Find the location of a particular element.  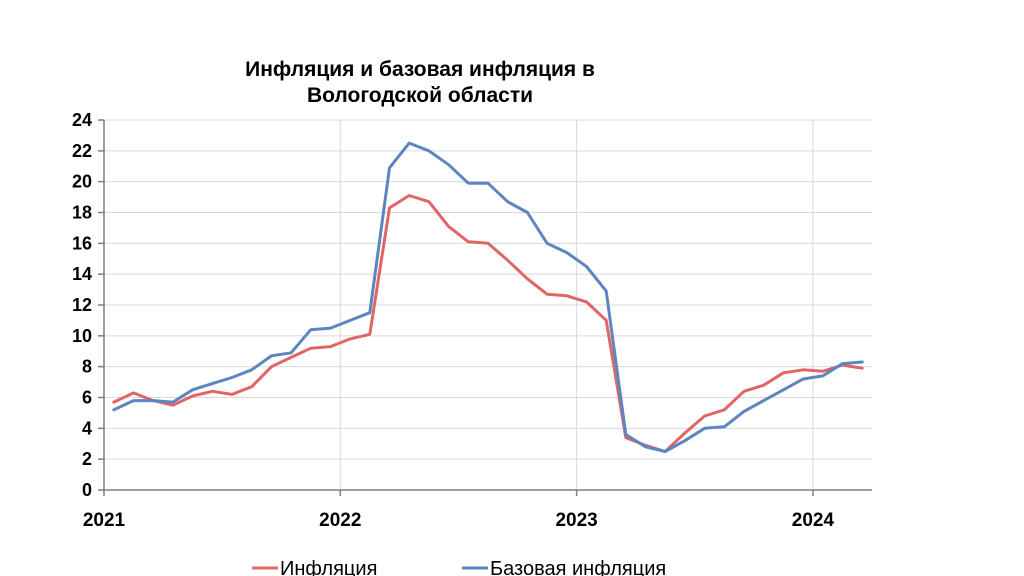

y-tick-label: 10 is located at coordinates (82, 336).